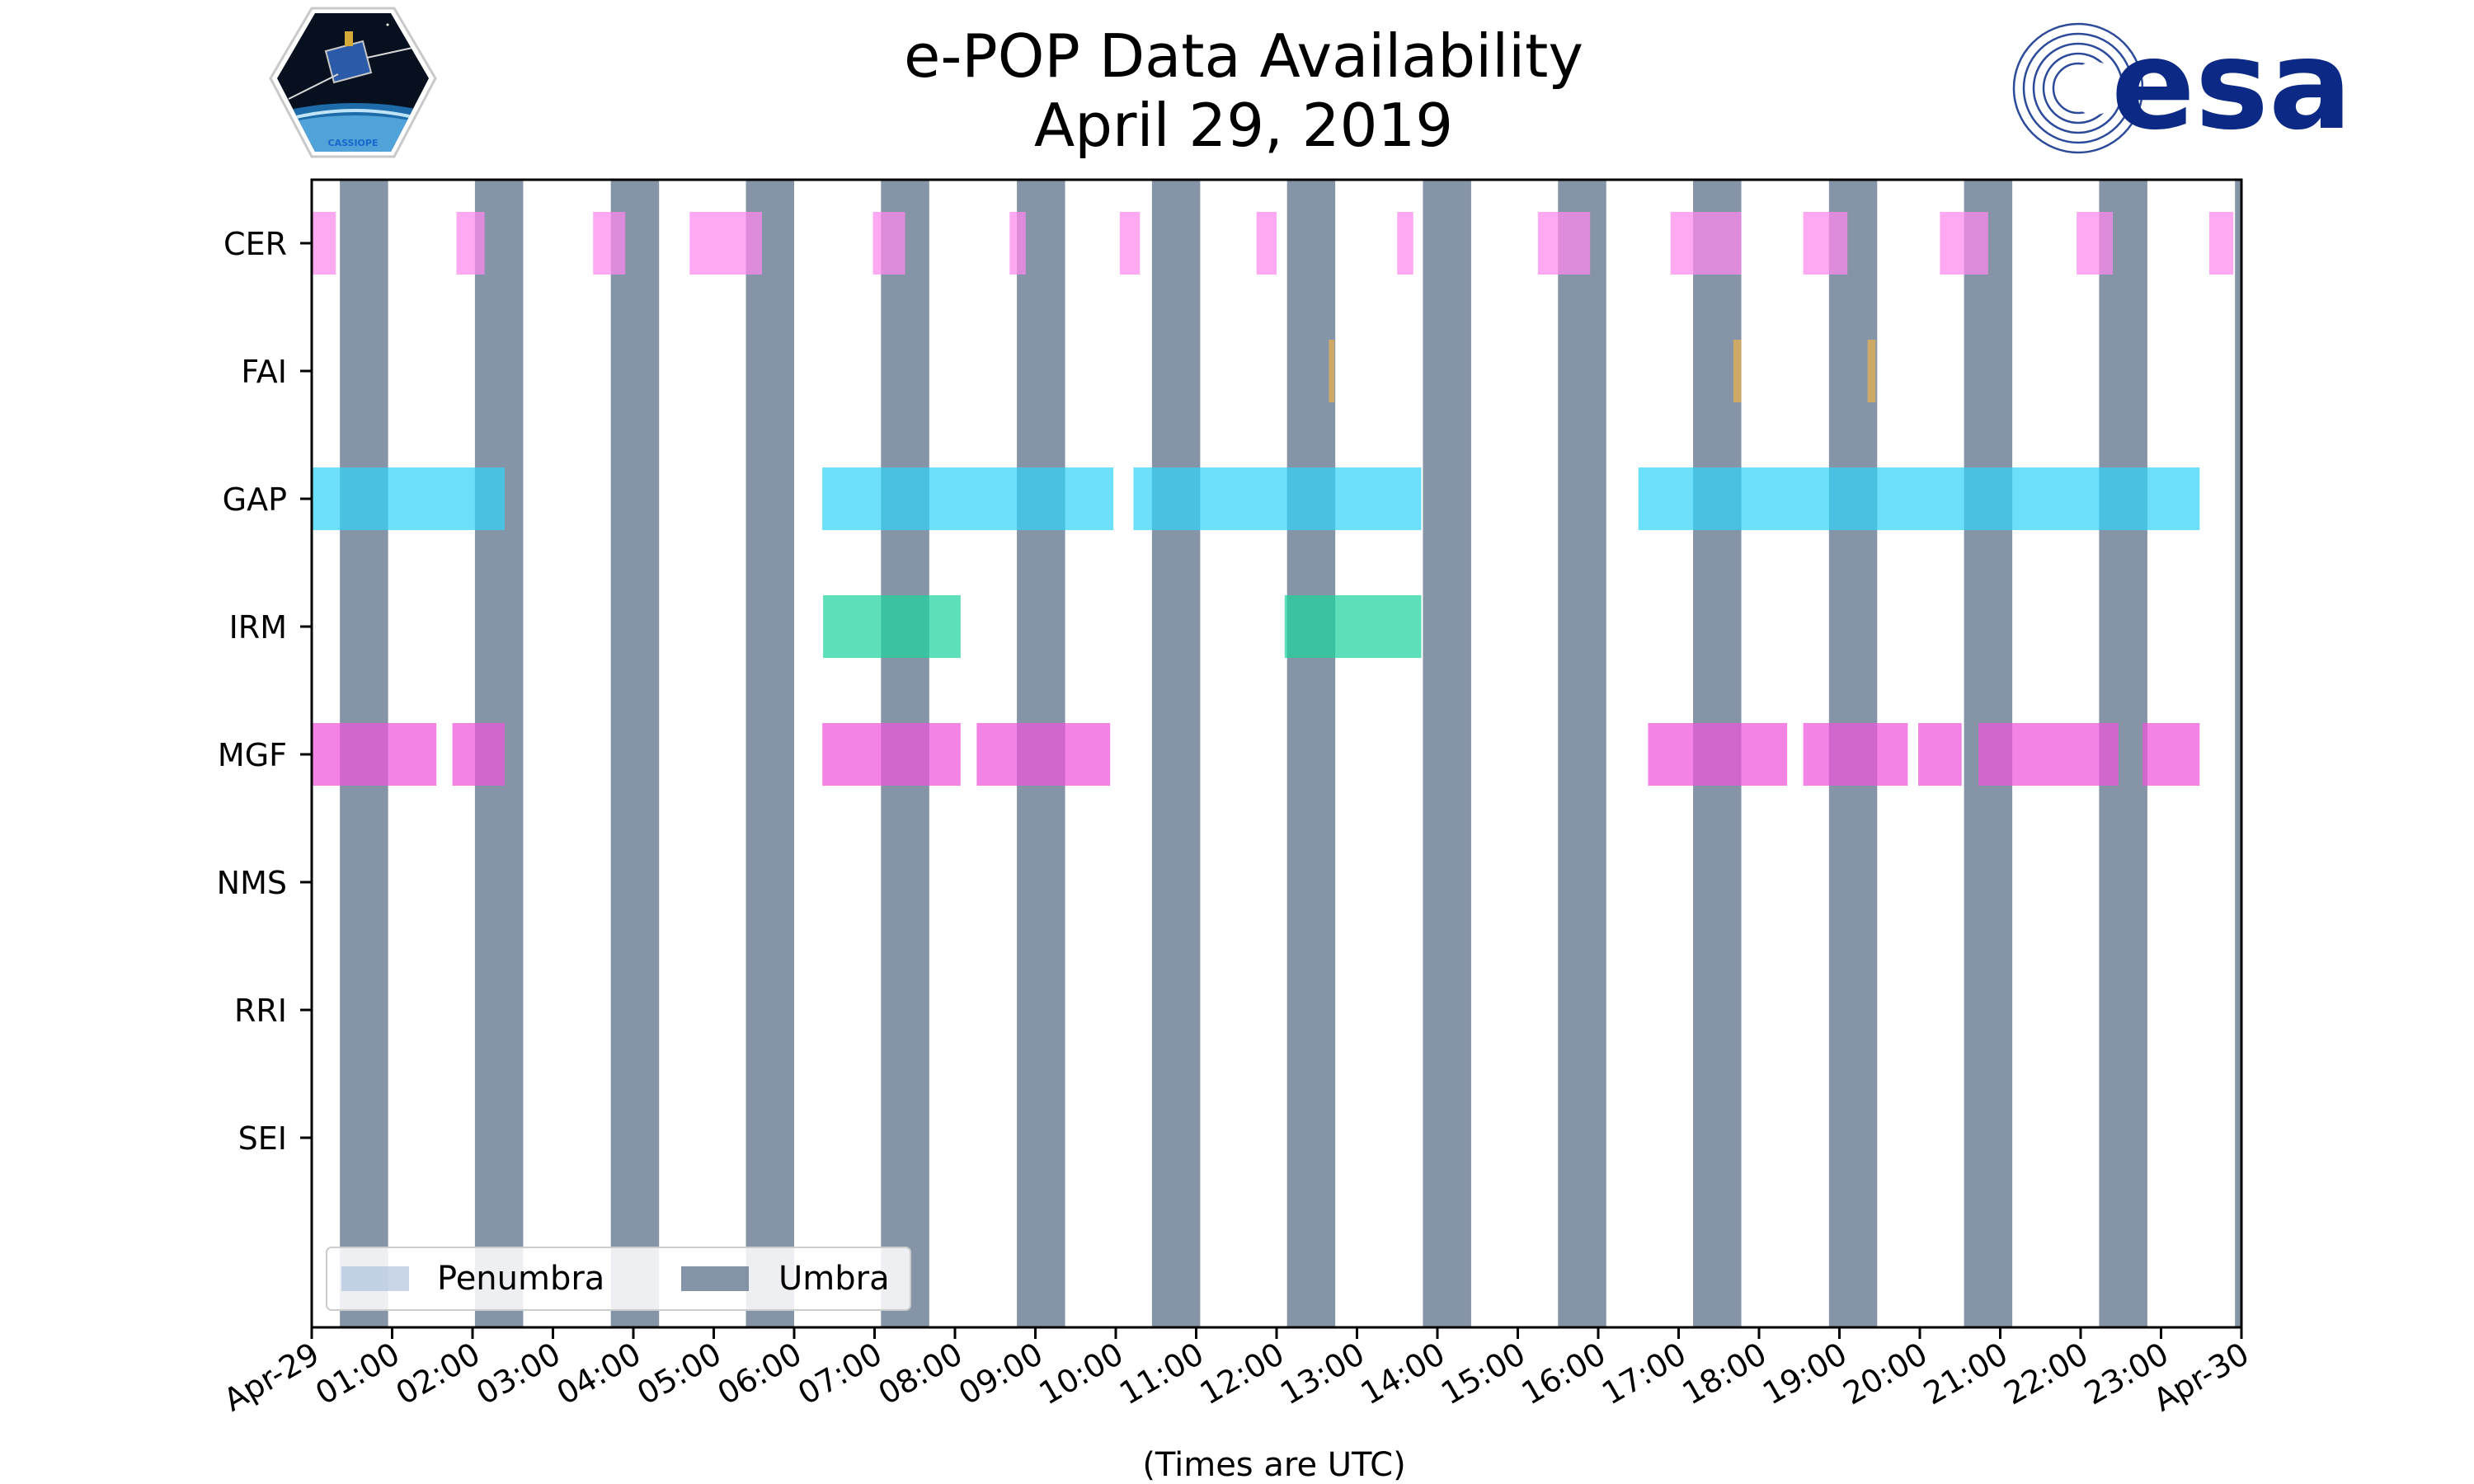 This screenshot has height=1484, width=2474. What do you see at coordinates (252, 883) in the screenshot?
I see `y-tick-label-nms: NMS` at bounding box center [252, 883].